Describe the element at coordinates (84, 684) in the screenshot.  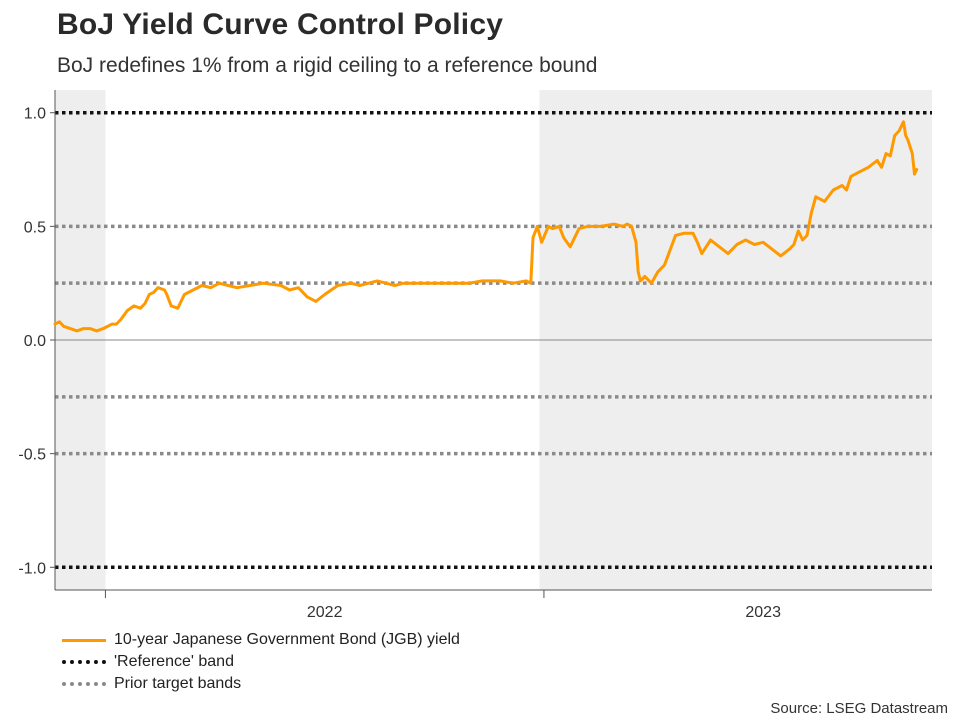
I see `legend-swatch-prior` at that location.